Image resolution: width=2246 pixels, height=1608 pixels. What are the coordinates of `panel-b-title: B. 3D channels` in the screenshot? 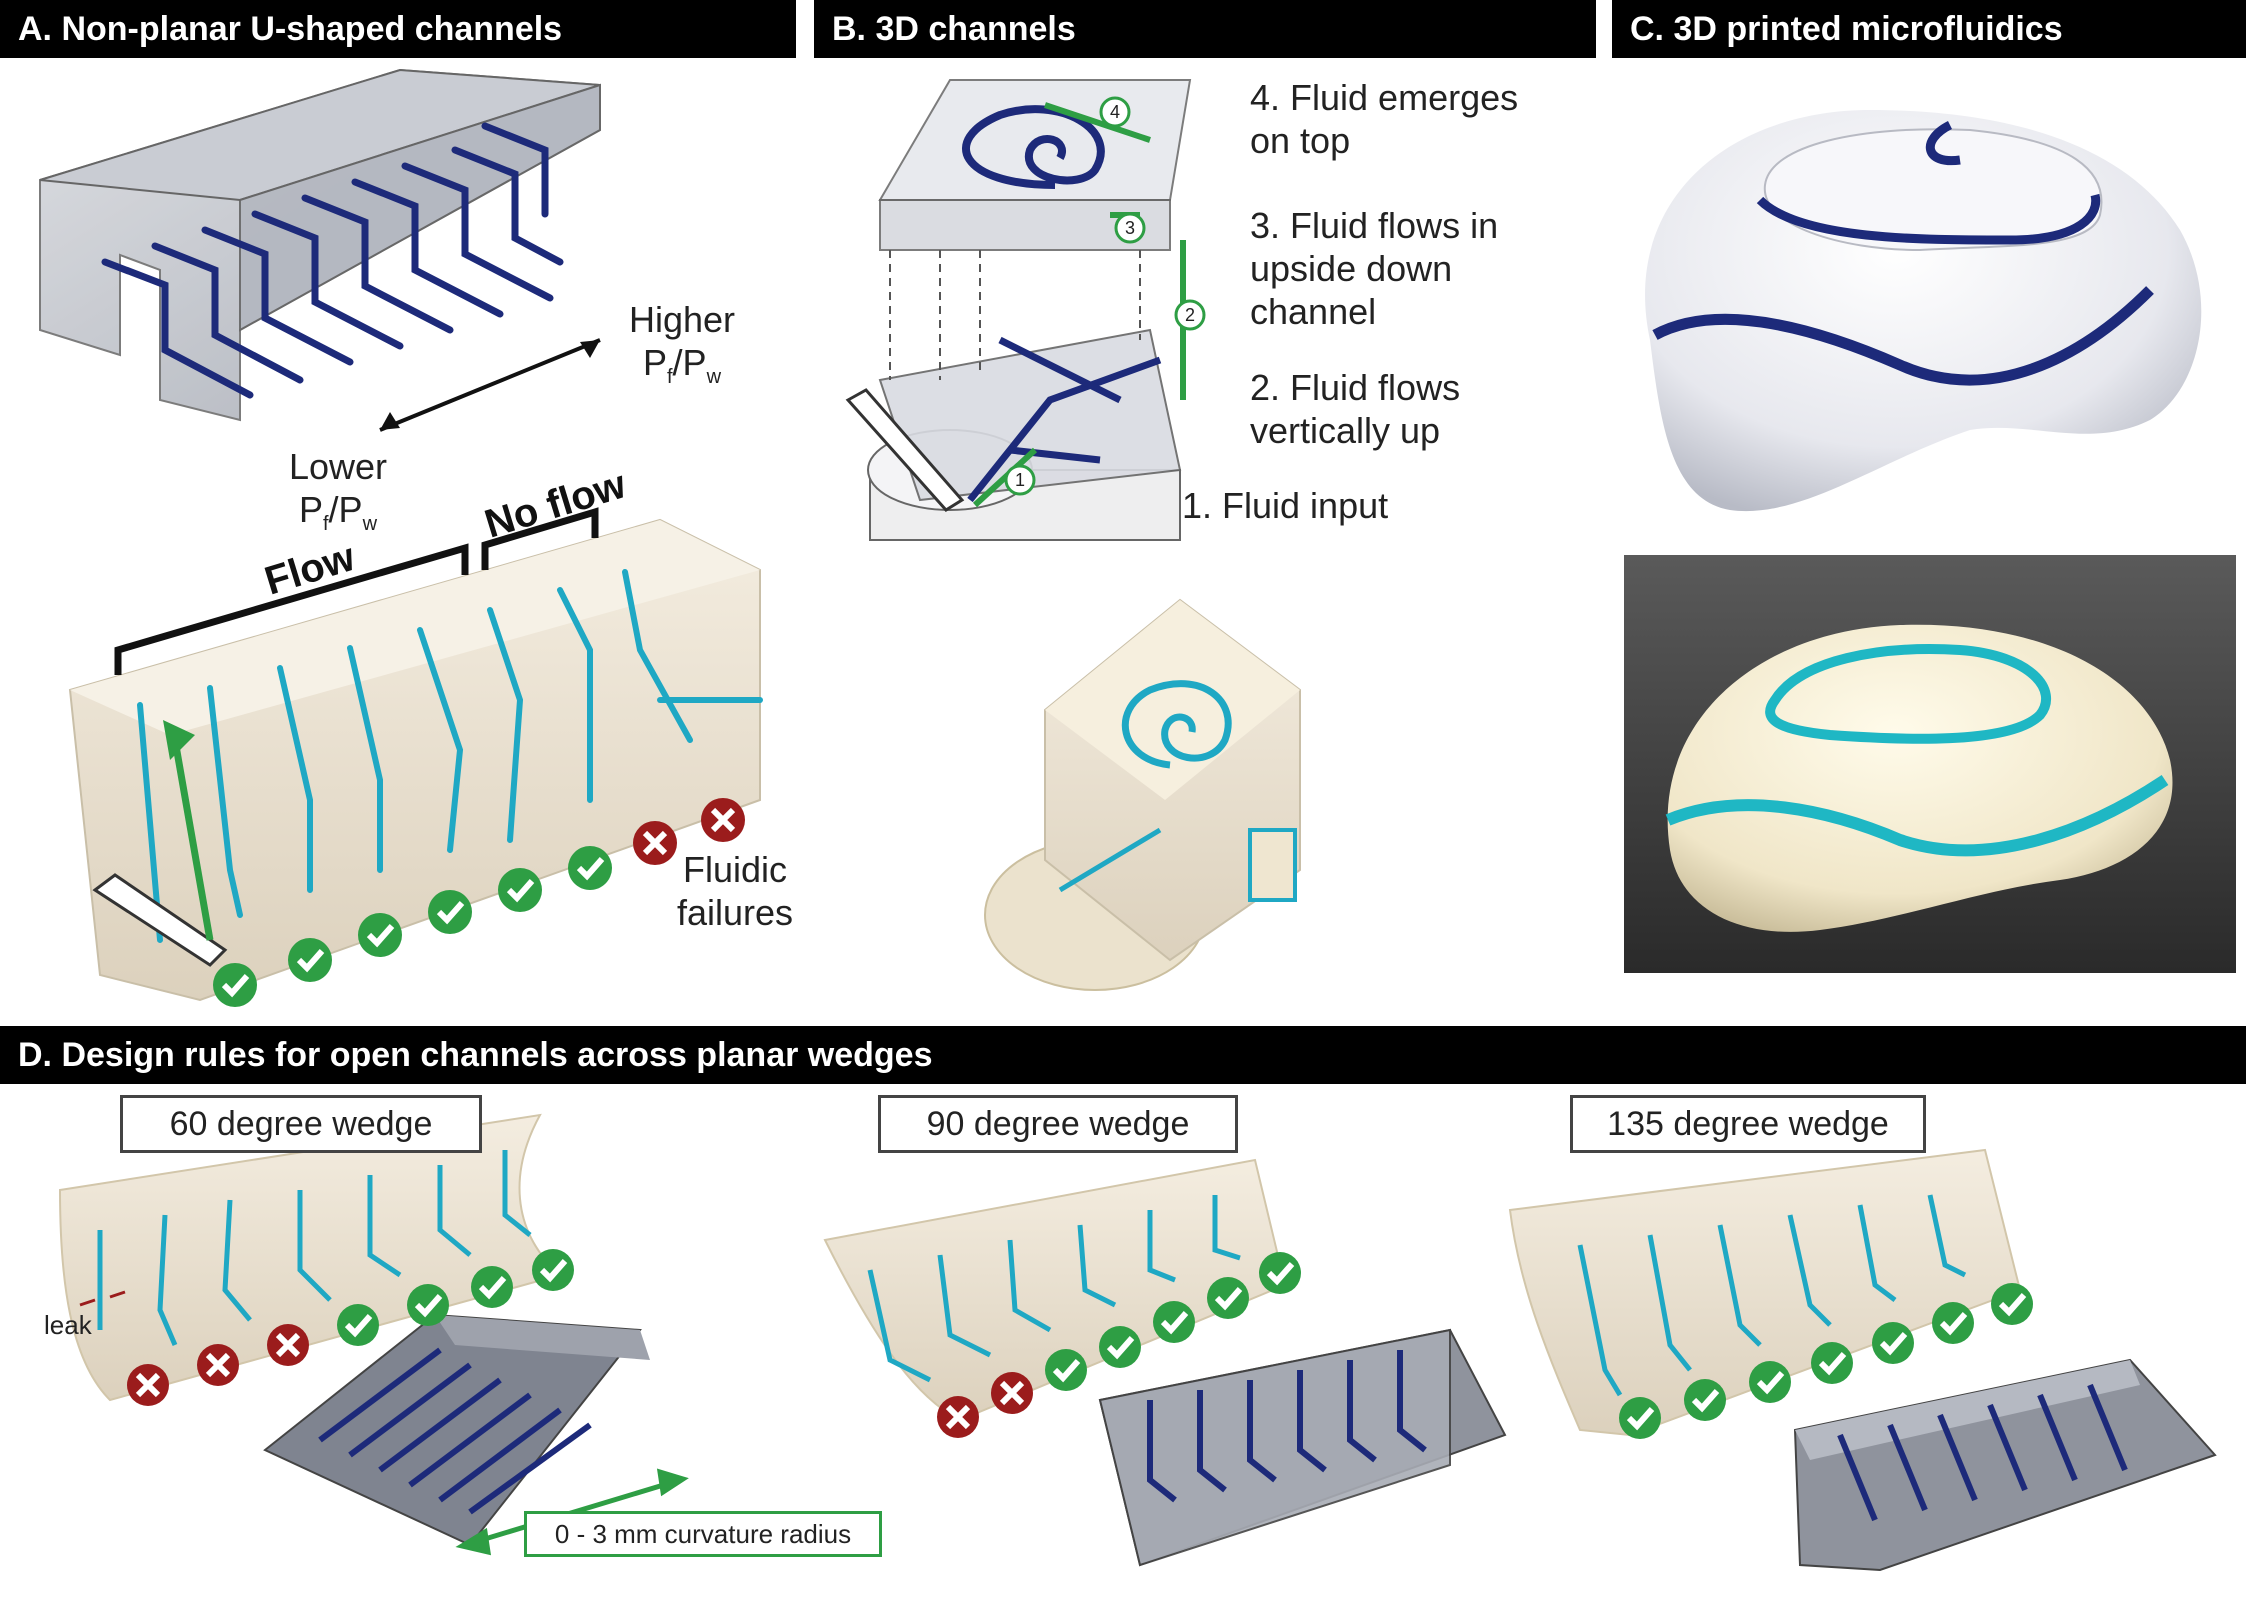 It's located at (1205, 29).